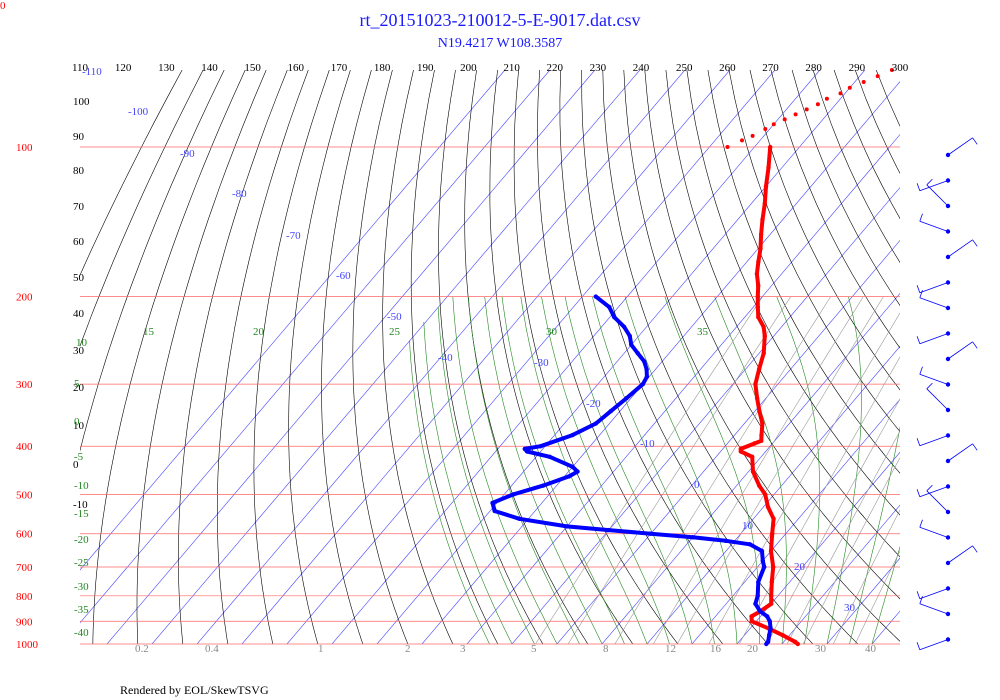  What do you see at coordinates (813, 68) in the screenshot?
I see `theta-top-label: 280` at bounding box center [813, 68].